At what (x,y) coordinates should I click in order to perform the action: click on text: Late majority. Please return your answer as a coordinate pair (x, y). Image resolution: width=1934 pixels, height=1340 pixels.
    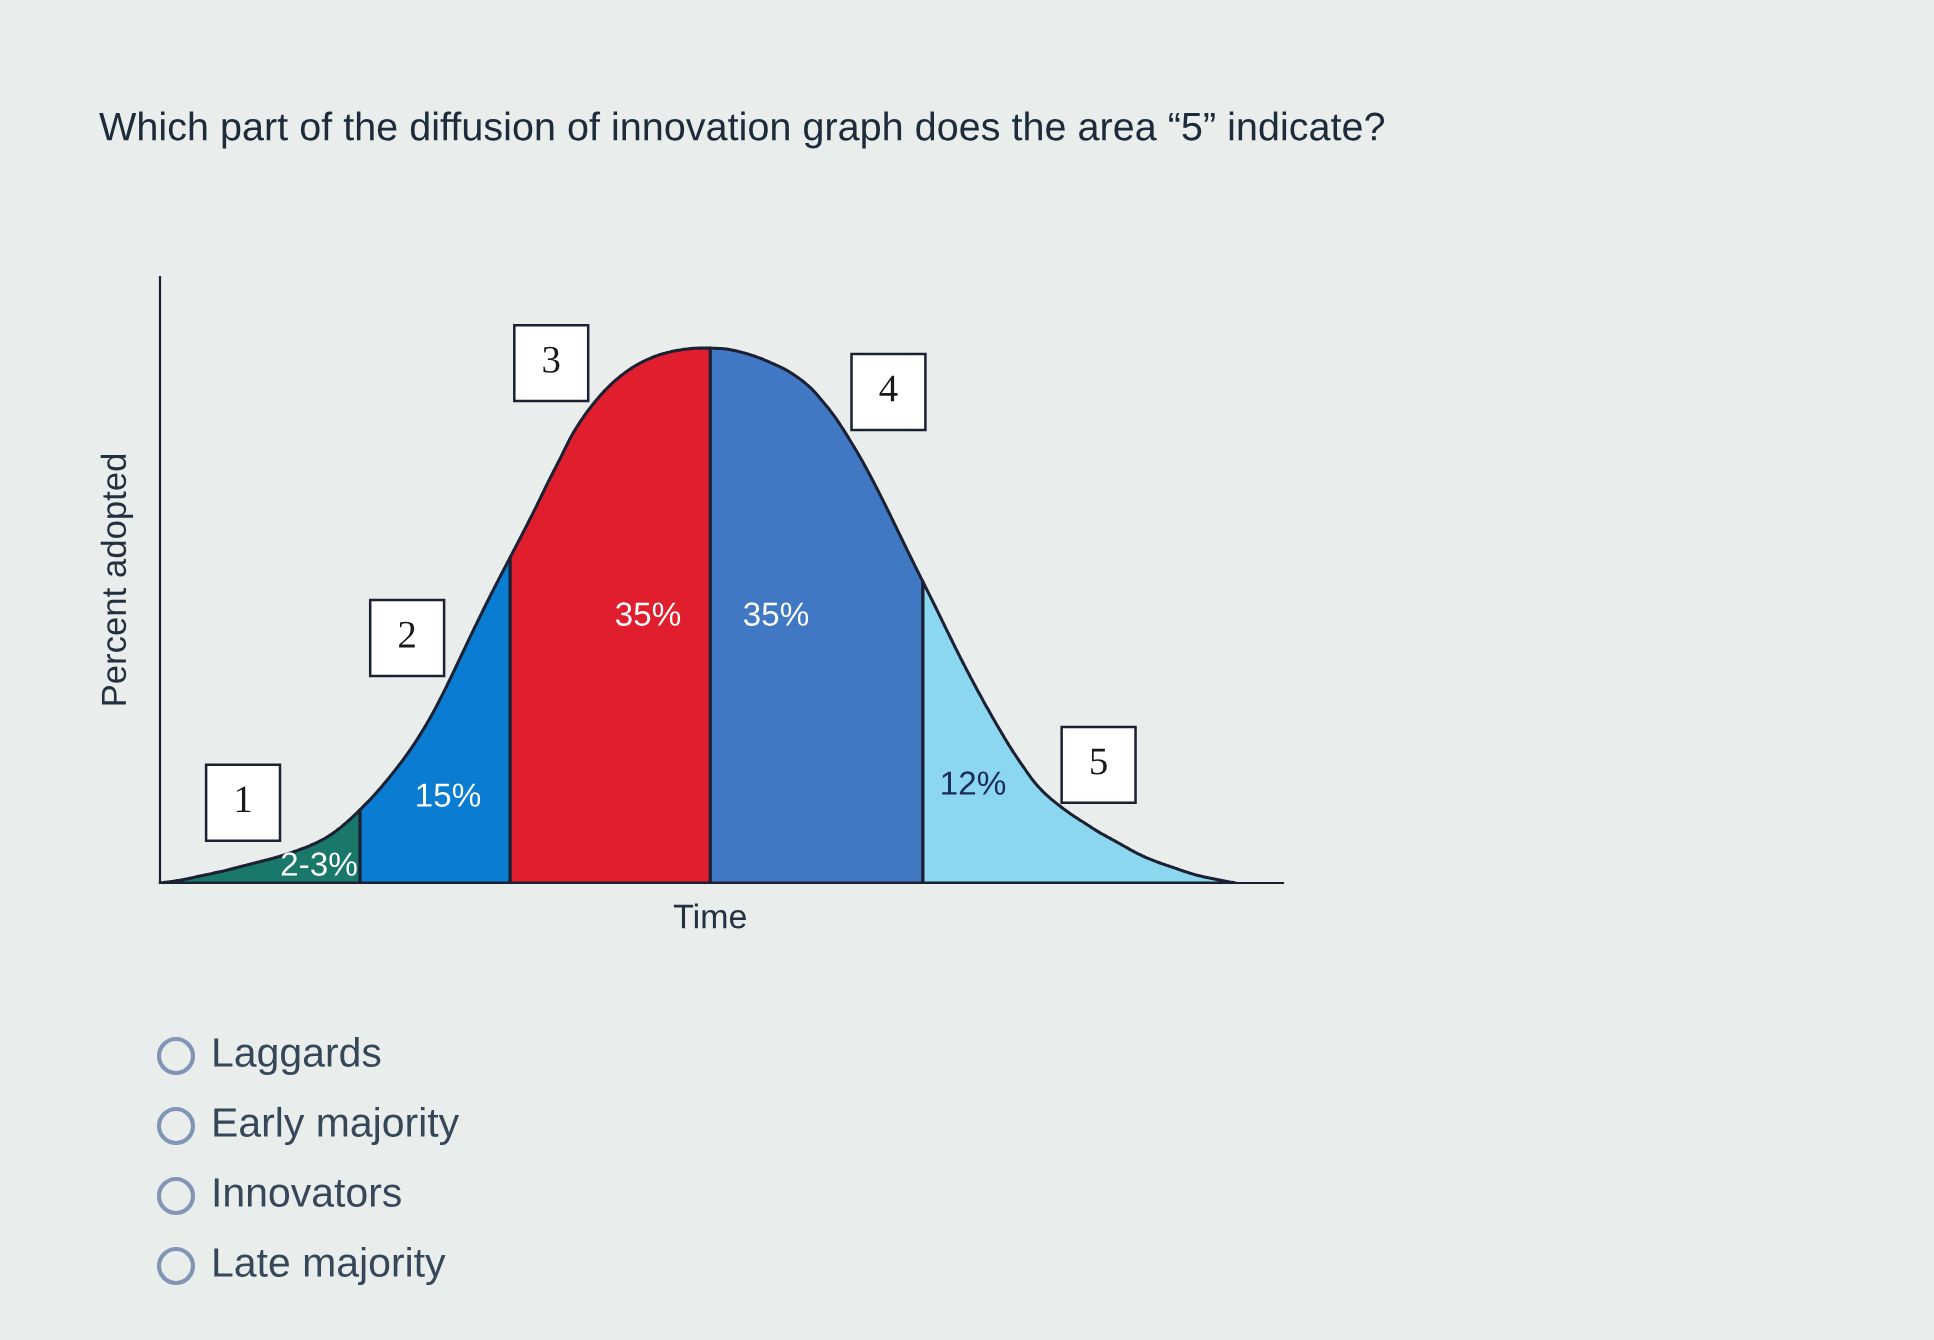
    Looking at the image, I should click on (330, 1266).